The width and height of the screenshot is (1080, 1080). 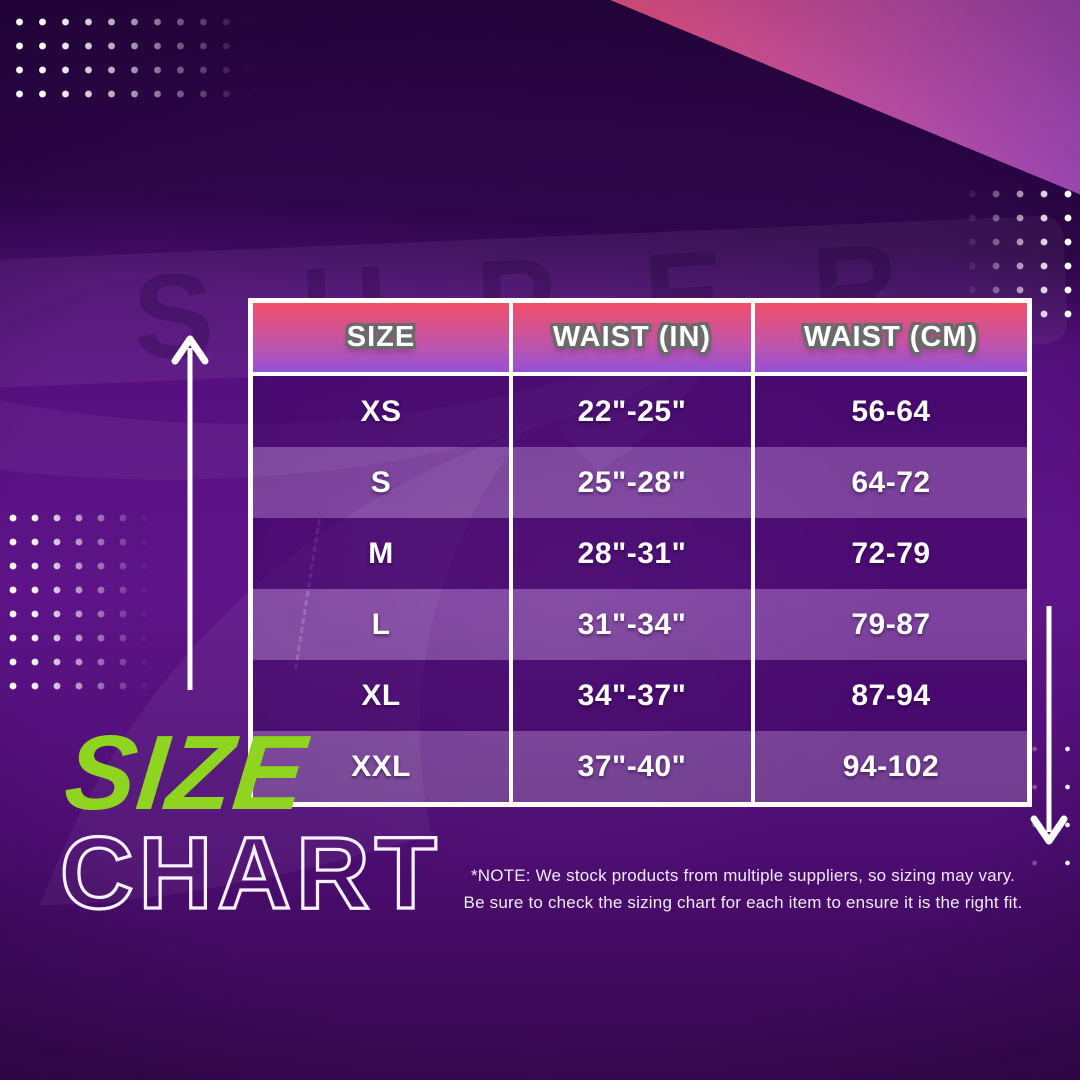 What do you see at coordinates (383, 411) in the screenshot?
I see `size-cell: XS` at bounding box center [383, 411].